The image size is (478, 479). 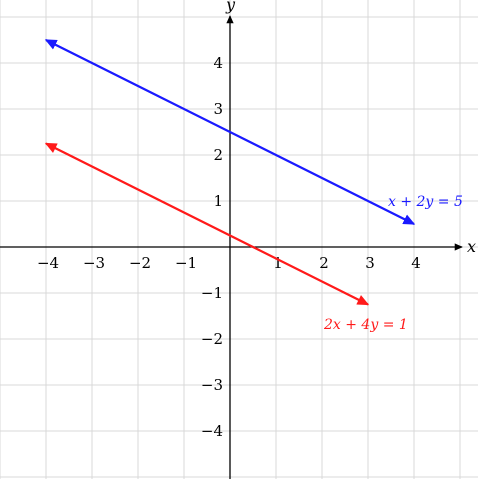 I want to click on x-tick-label: −4, so click(x=48, y=263).